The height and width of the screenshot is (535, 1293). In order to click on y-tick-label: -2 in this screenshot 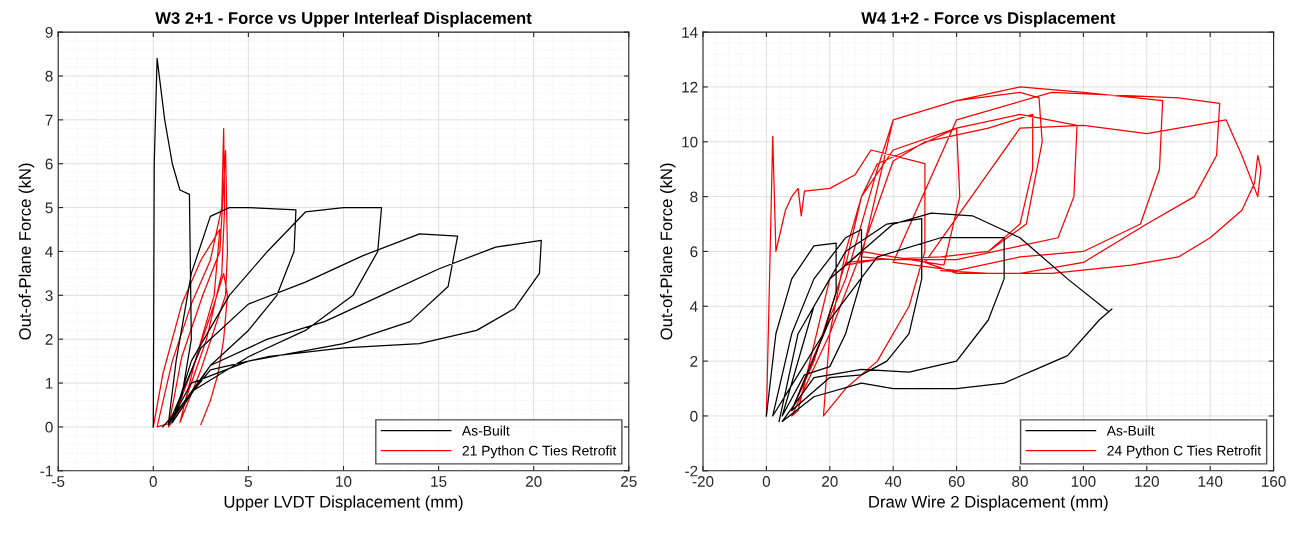, I will do `click(691, 471)`.